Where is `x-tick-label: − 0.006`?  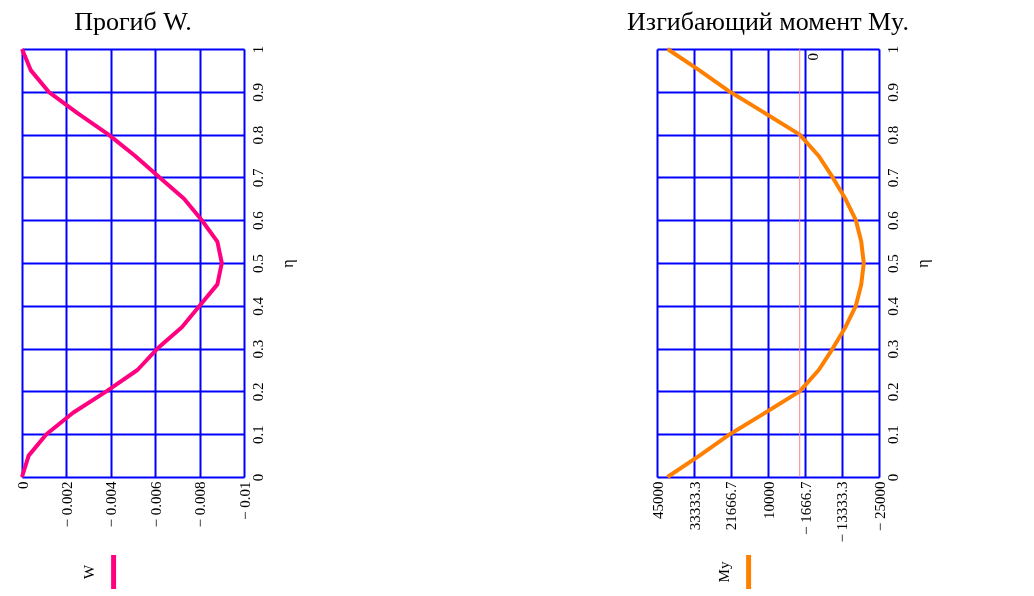
x-tick-label: − 0.006 is located at coordinates (155, 504).